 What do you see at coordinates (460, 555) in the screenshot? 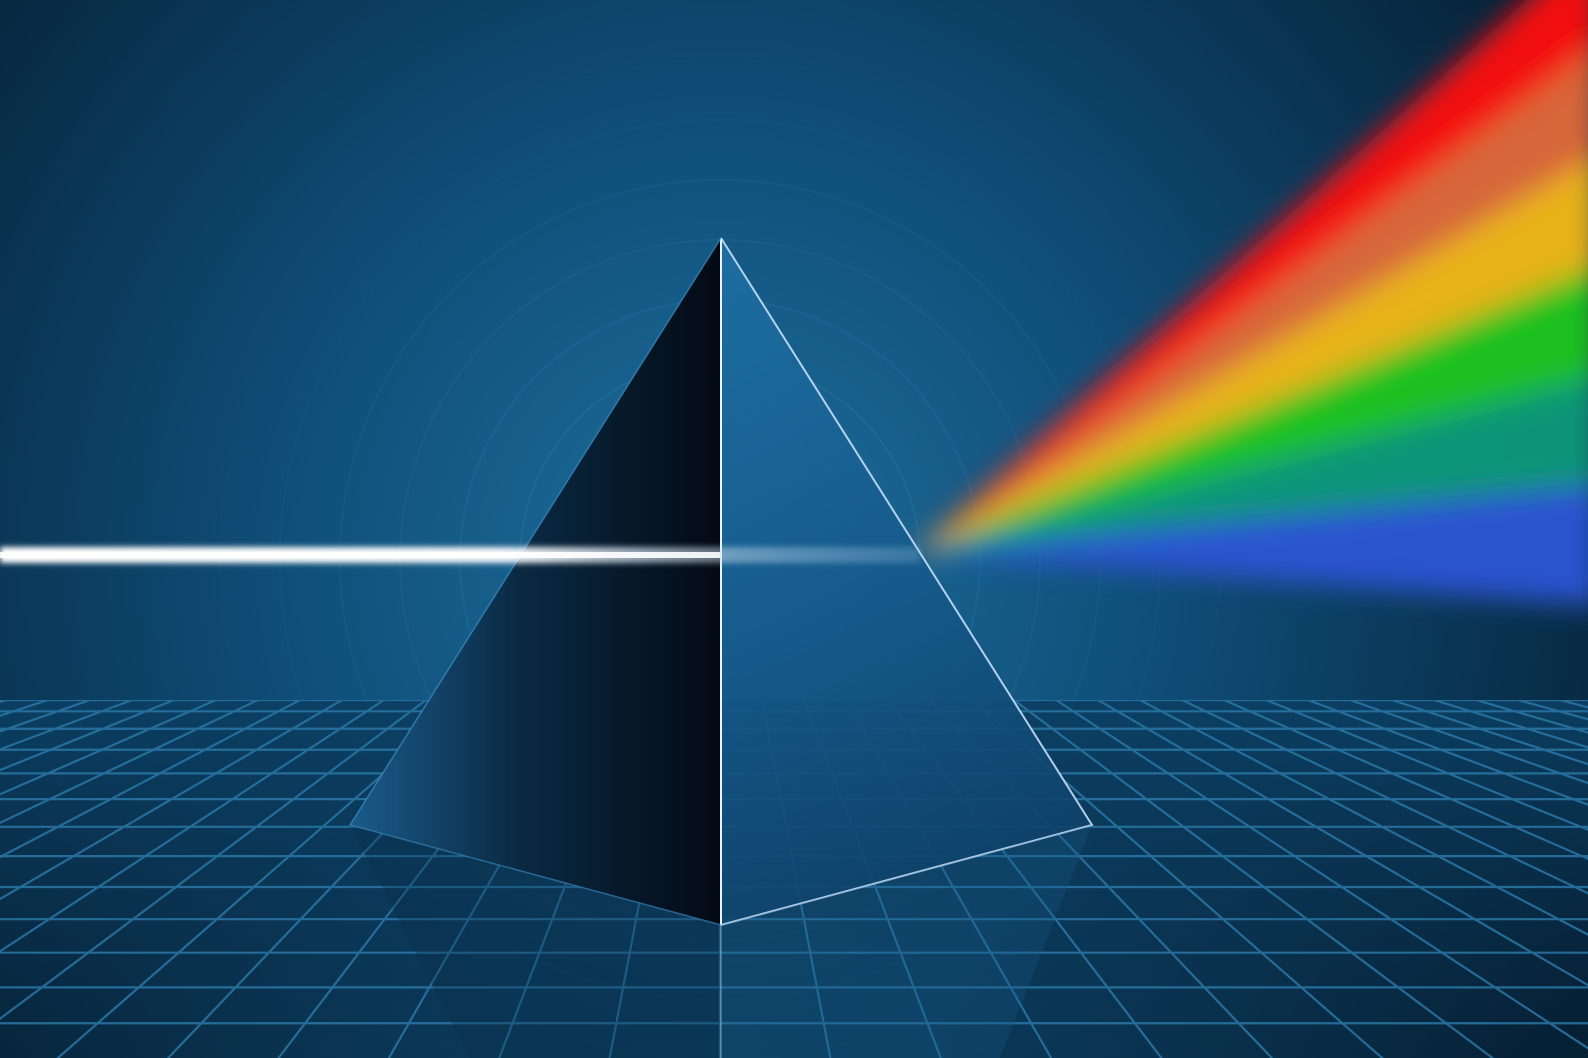
I see `light-beam` at bounding box center [460, 555].